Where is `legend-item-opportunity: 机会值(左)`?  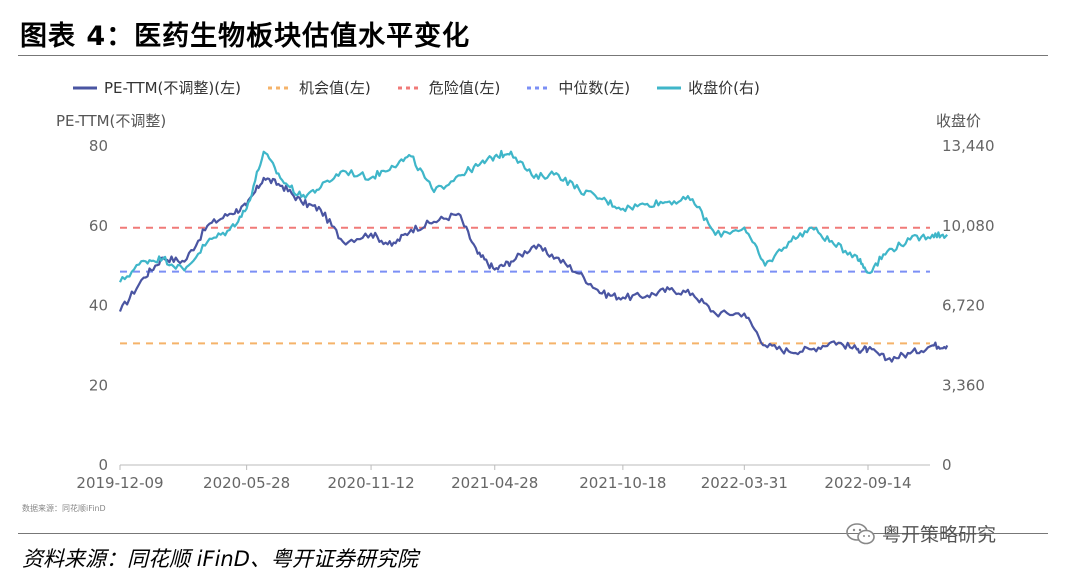 legend-item-opportunity: 机会值(左) is located at coordinates (319, 87).